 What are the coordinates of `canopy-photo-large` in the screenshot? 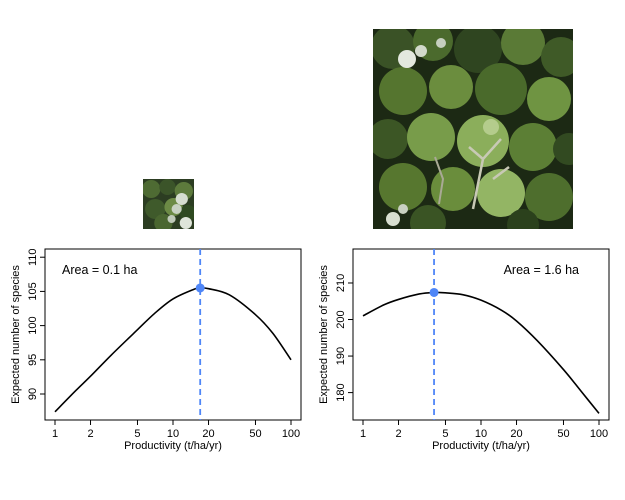 It's located at (473, 129).